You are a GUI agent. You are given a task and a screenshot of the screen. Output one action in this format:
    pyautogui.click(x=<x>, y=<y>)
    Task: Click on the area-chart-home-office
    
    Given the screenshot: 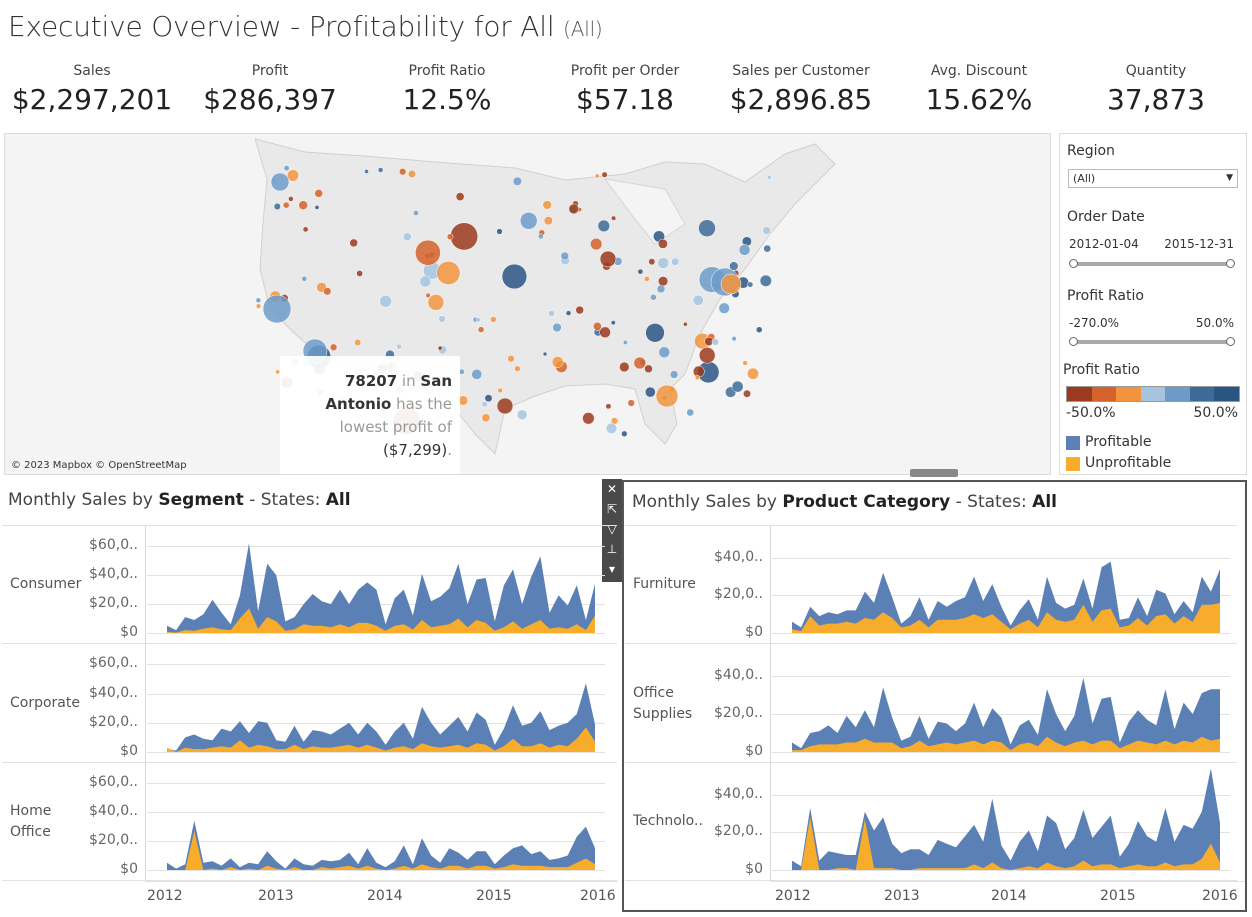 What is the action you would take?
    pyautogui.click(x=376, y=821)
    